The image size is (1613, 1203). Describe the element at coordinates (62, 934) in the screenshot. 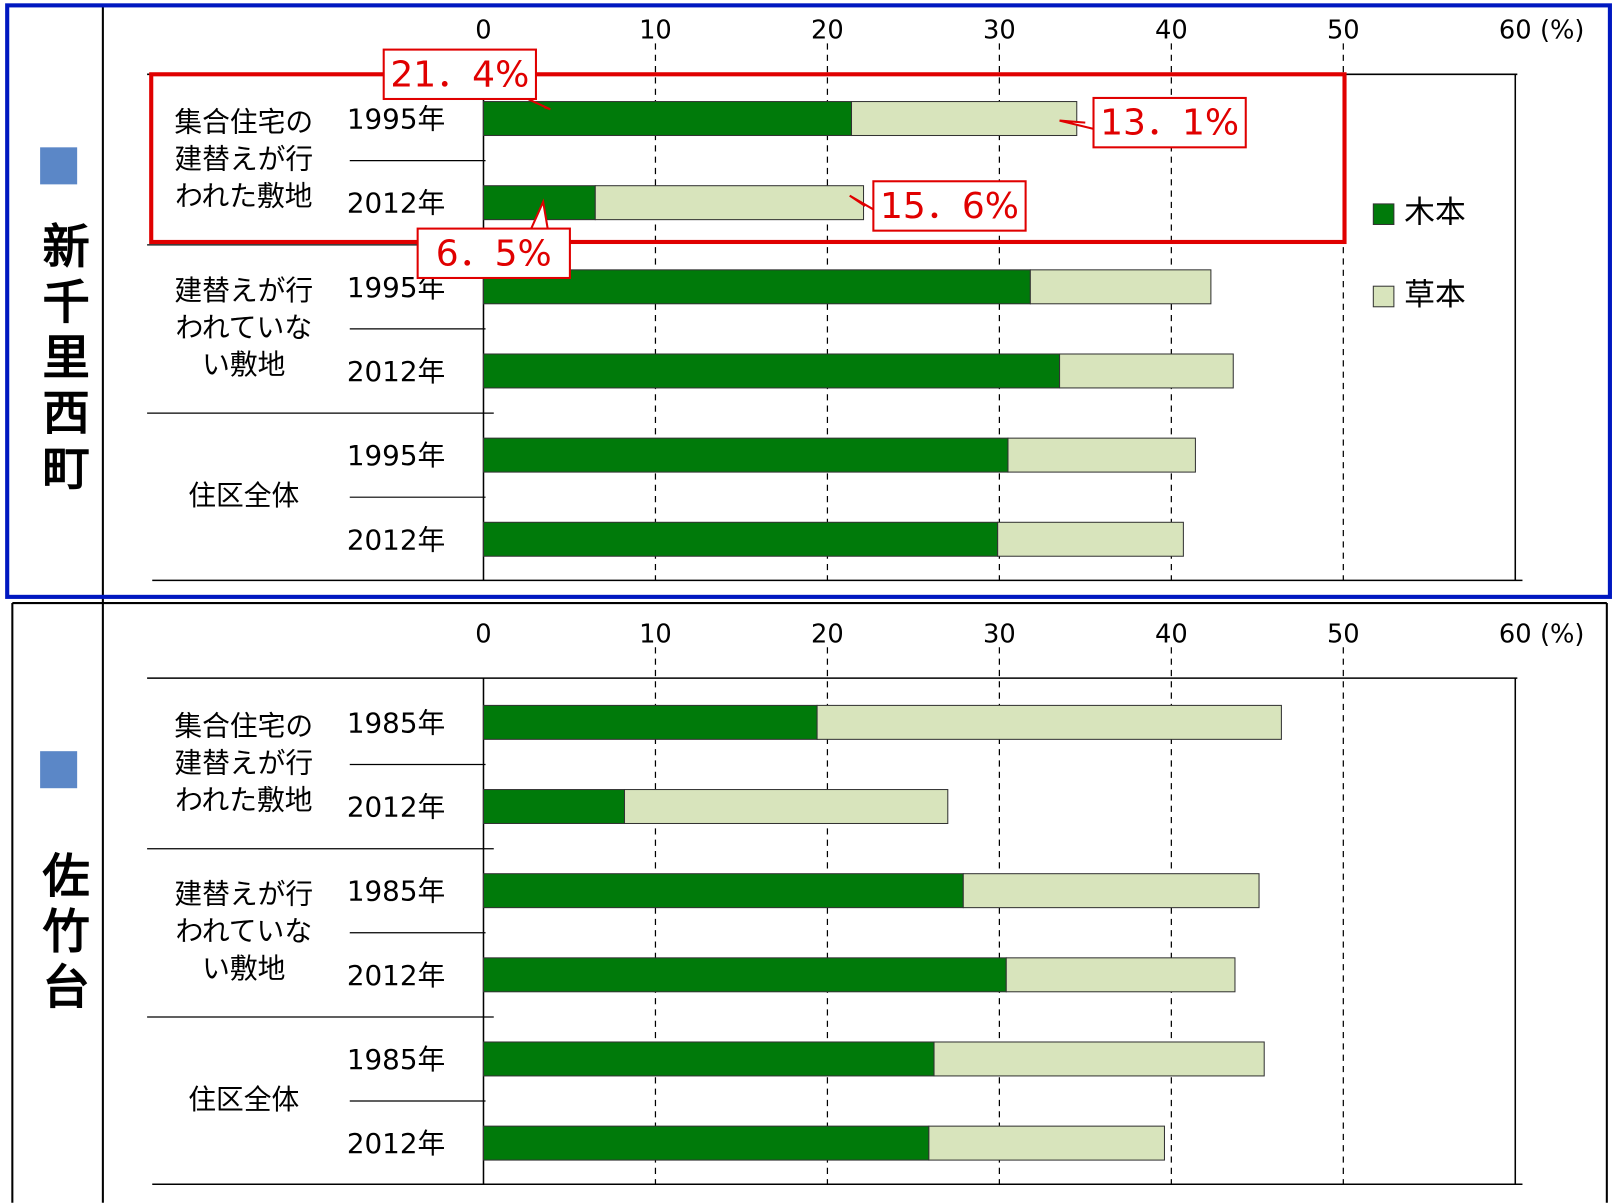

I see `side-title: 佐竹台` at that location.